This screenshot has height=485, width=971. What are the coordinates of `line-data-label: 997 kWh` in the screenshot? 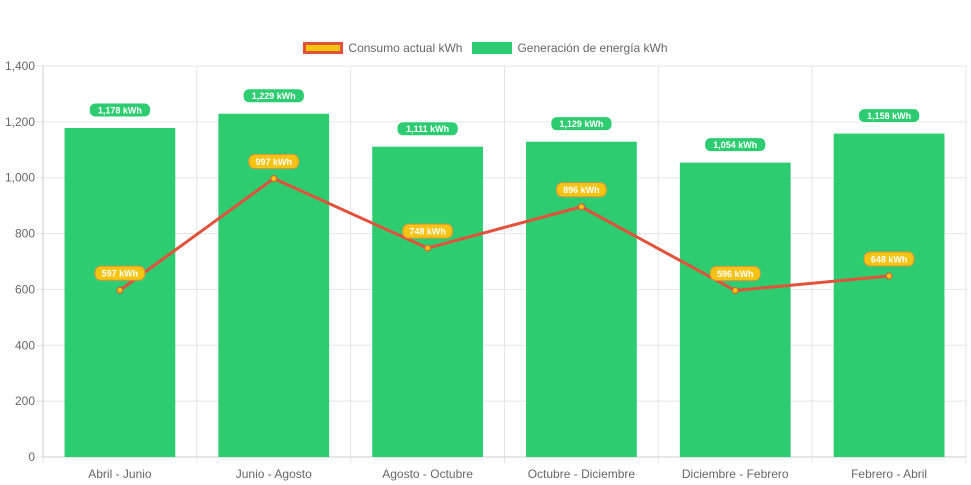 It's located at (273, 162).